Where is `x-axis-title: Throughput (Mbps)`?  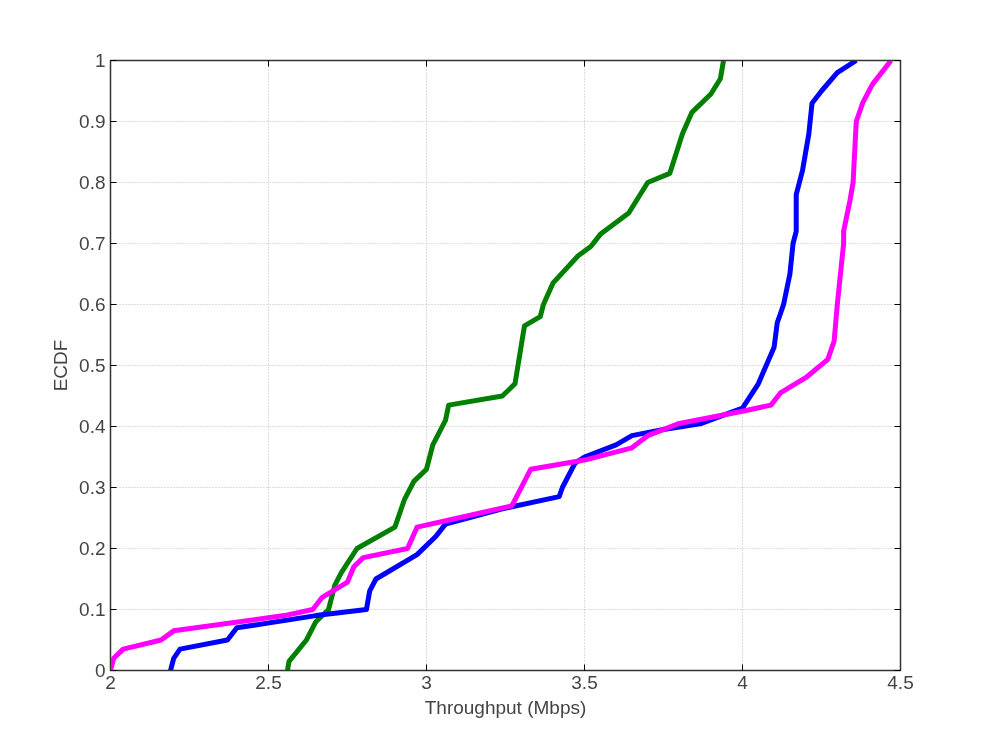
x-axis-title: Throughput (Mbps) is located at coordinates (505, 707).